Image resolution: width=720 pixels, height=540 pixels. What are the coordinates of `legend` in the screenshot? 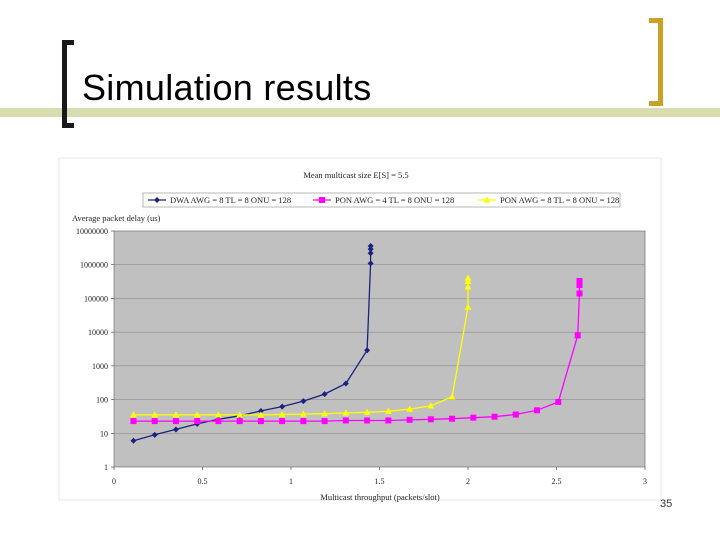 It's located at (381, 200).